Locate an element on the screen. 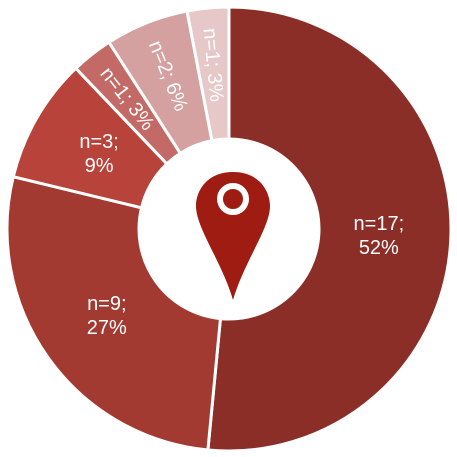 This screenshot has width=457, height=457. data-label: n=17; 52% is located at coordinates (379, 236).